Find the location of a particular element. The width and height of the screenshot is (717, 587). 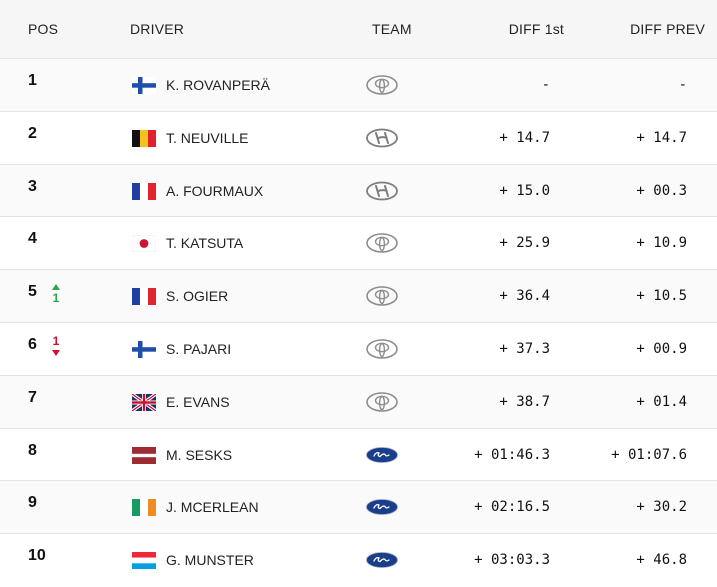

header-diff-first: DIFF 1st is located at coordinates (536, 29).